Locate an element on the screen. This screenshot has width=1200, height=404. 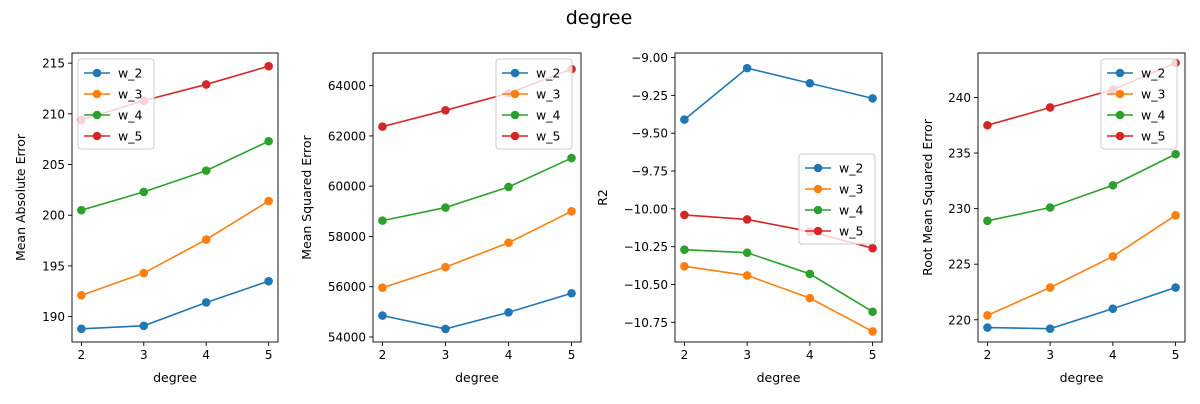
y-axis-label: R2 is located at coordinates (602, 197).